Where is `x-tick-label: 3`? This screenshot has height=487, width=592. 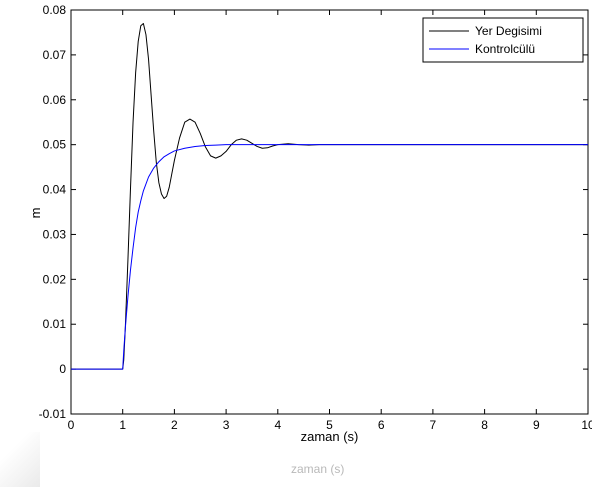
x-tick-label: 3 is located at coordinates (226, 425).